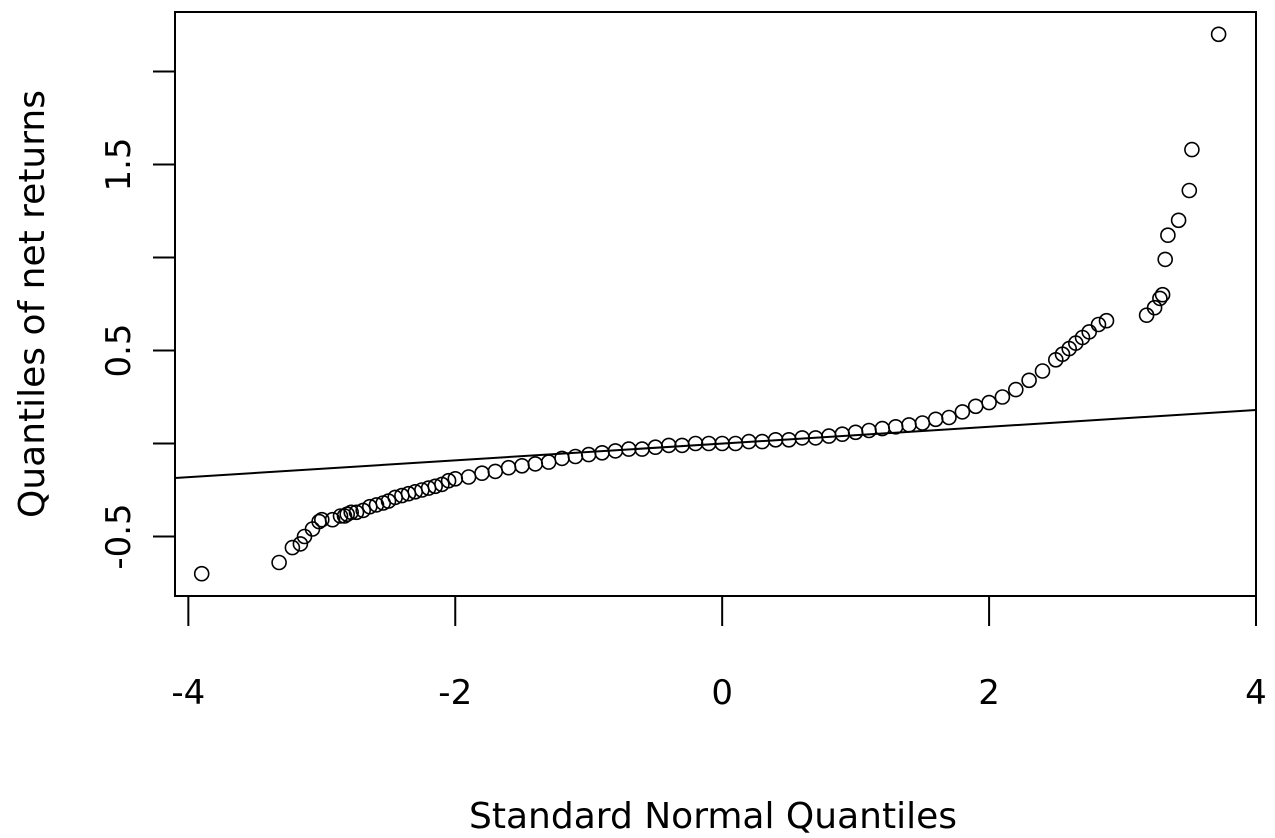 This screenshot has height=838, width=1275. Describe the element at coordinates (719, 654) in the screenshot. I see `x-axis: -4 -2 0 2 4` at that location.